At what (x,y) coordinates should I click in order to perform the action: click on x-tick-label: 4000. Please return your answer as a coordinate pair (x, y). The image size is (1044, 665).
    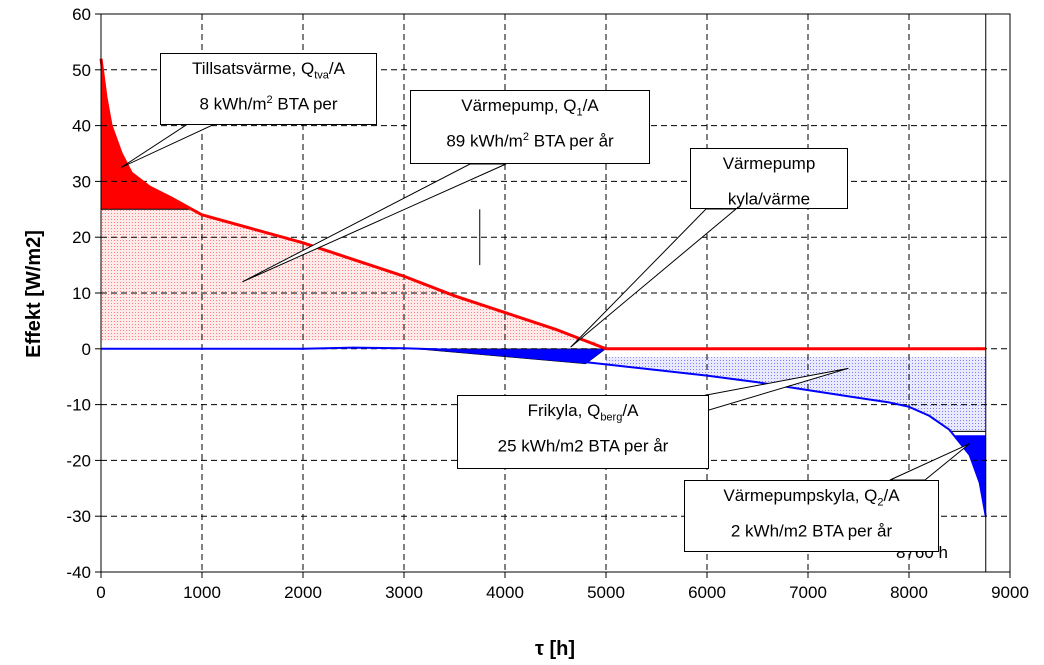
    Looking at the image, I should click on (505, 592).